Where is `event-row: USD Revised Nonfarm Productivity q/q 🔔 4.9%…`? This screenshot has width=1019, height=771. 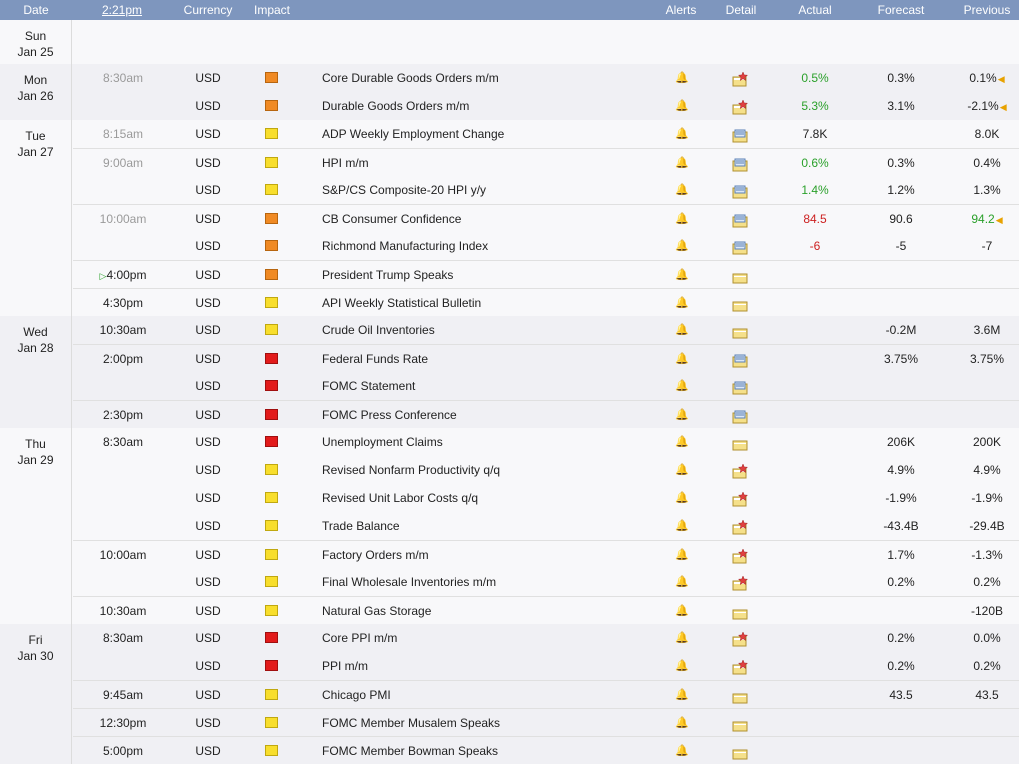 event-row: USD Revised Nonfarm Productivity q/q 🔔 4.9%… is located at coordinates (546, 470).